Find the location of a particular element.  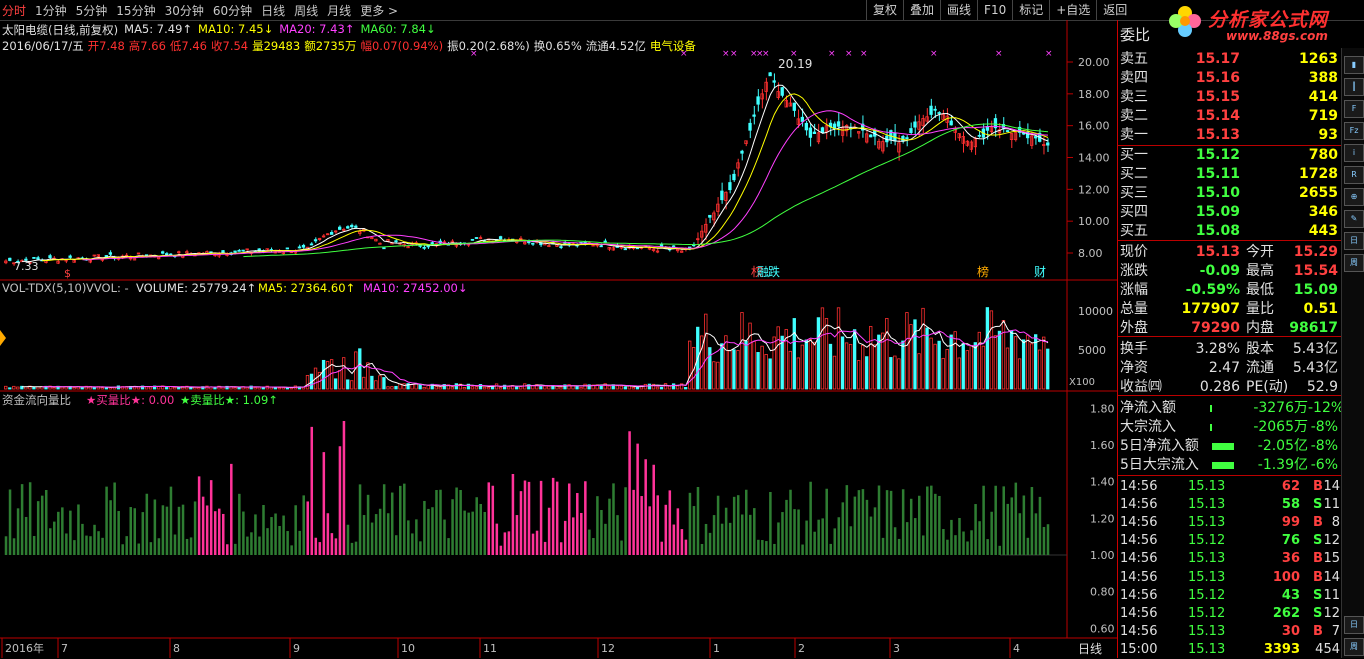

period-tab-1: 1分钟 is located at coordinates (51, 11).